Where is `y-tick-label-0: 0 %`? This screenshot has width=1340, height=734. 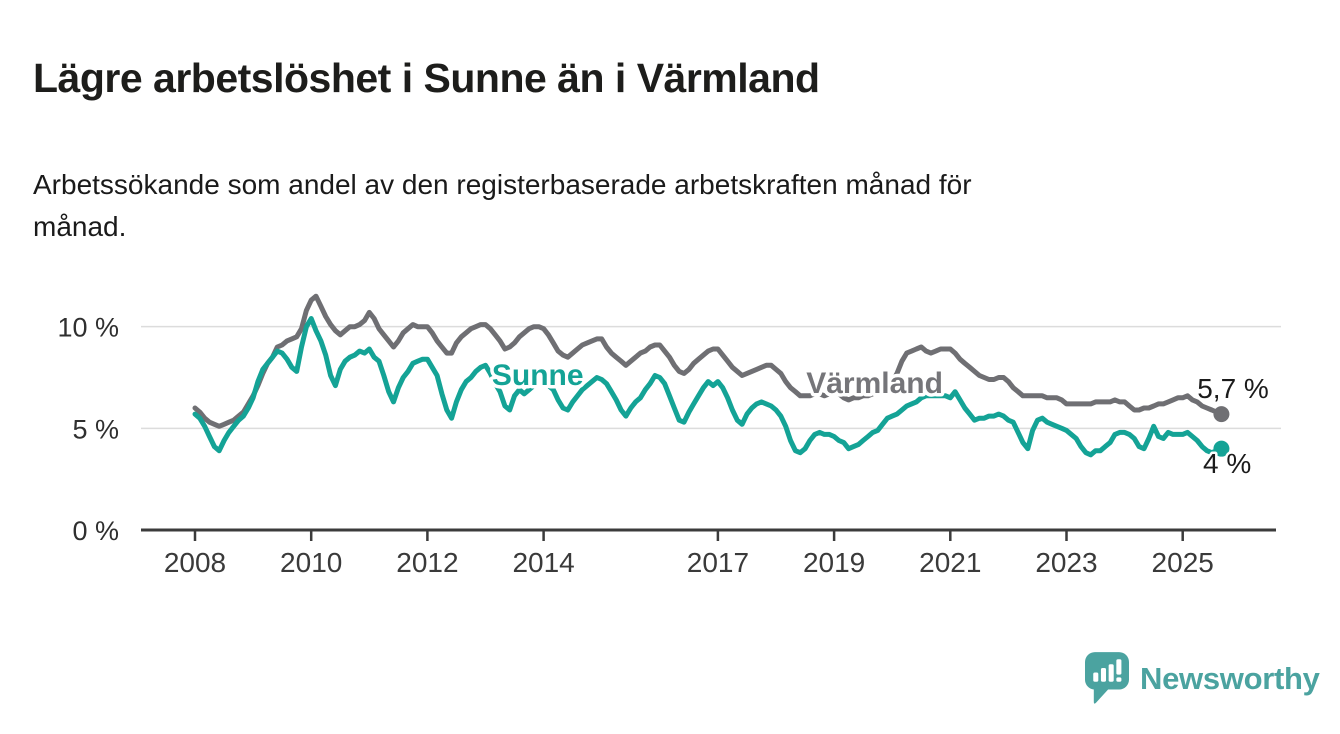
y-tick-label-0: 0 % is located at coordinates (95, 531).